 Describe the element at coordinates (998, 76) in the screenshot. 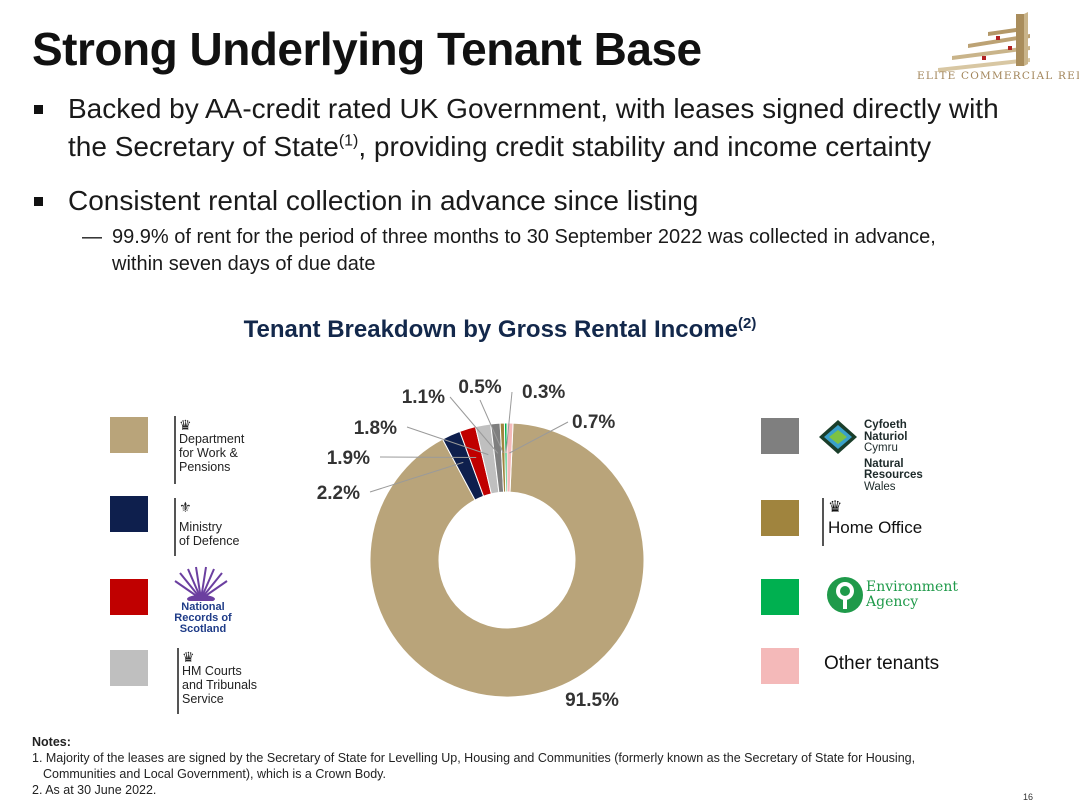

I see `brand-name: ELITE COMMERCIAL REIT` at that location.